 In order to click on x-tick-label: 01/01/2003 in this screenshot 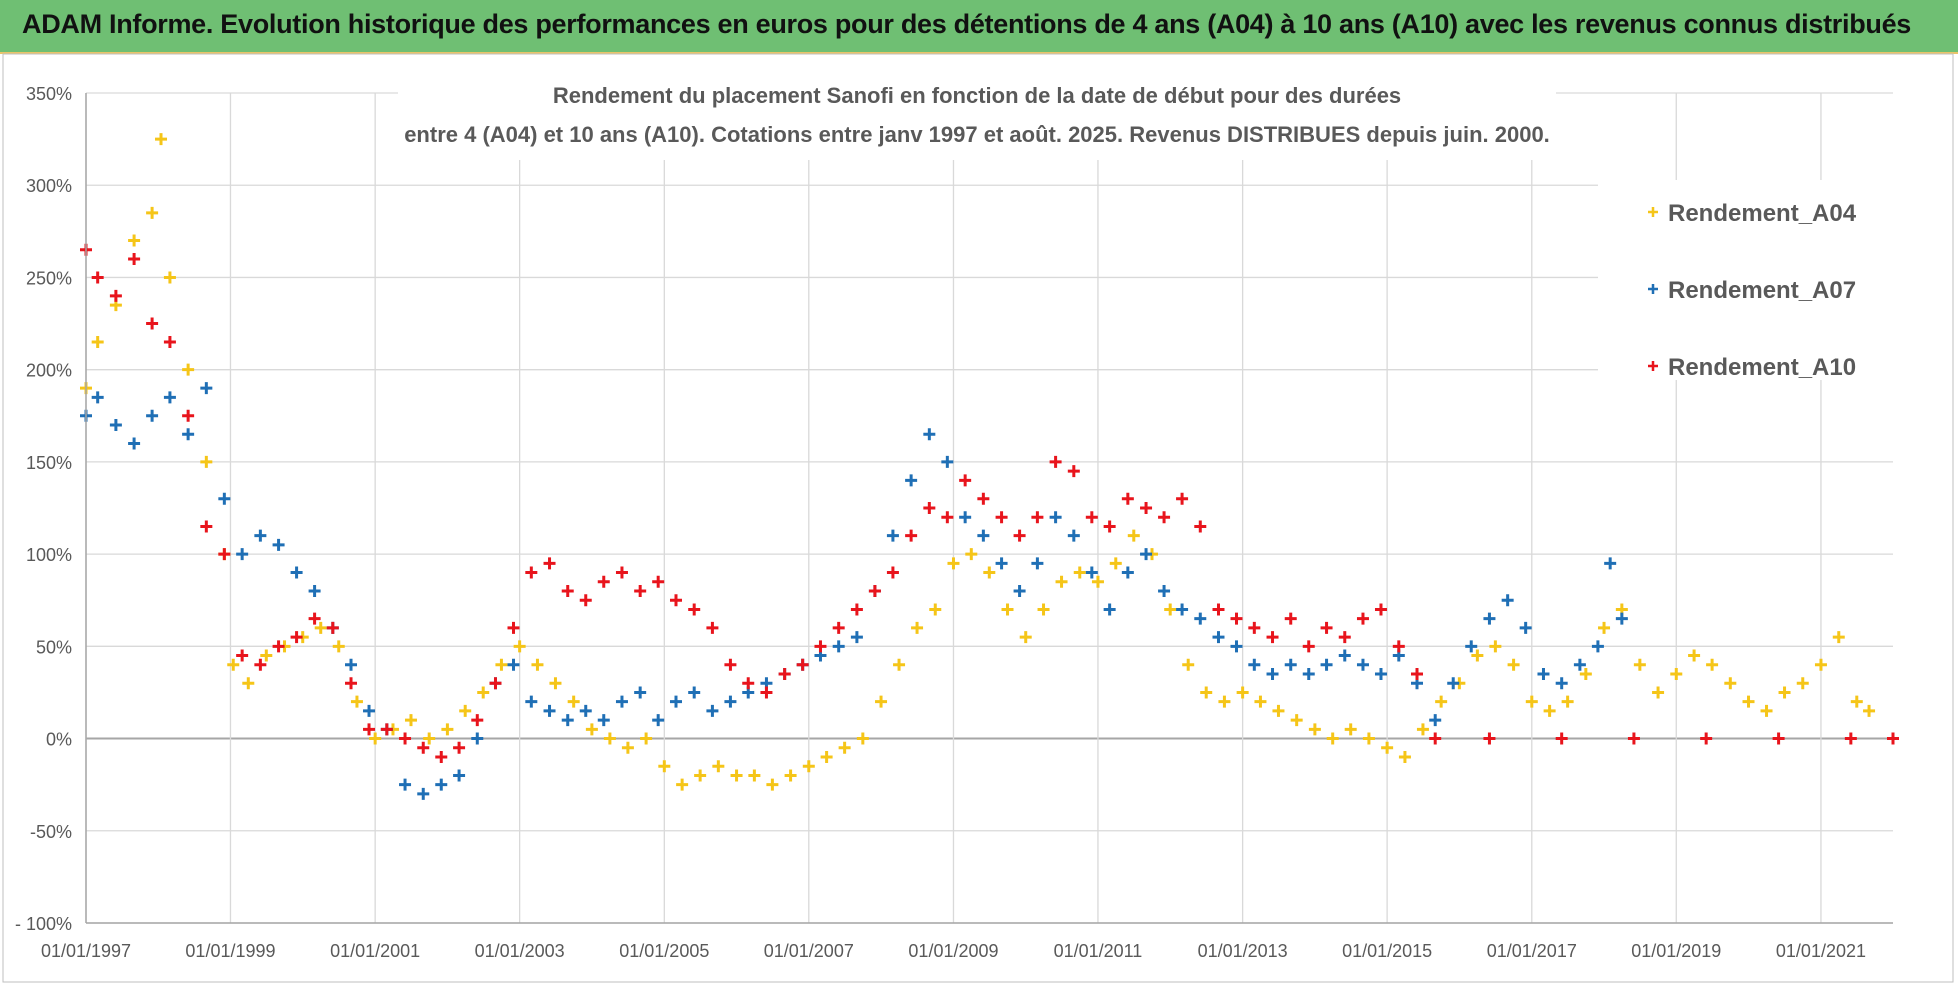, I will do `click(520, 951)`.